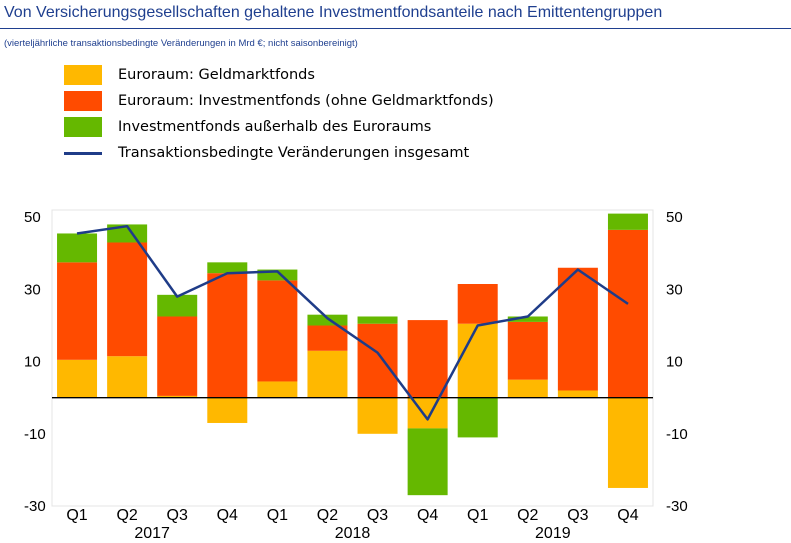 The width and height of the screenshot is (791, 543). I want to click on x-tick-8: Q4, so click(427, 515).